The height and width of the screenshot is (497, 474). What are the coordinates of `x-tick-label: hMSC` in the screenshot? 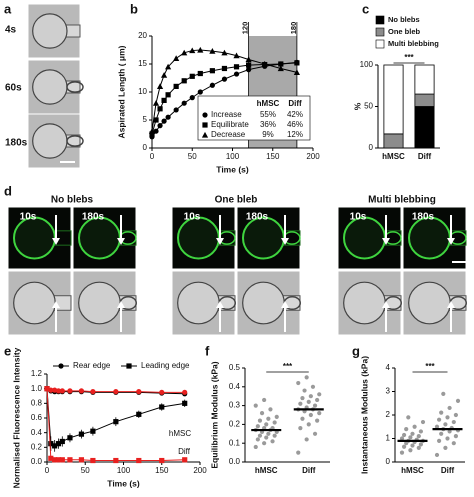 It's located at (412, 470).